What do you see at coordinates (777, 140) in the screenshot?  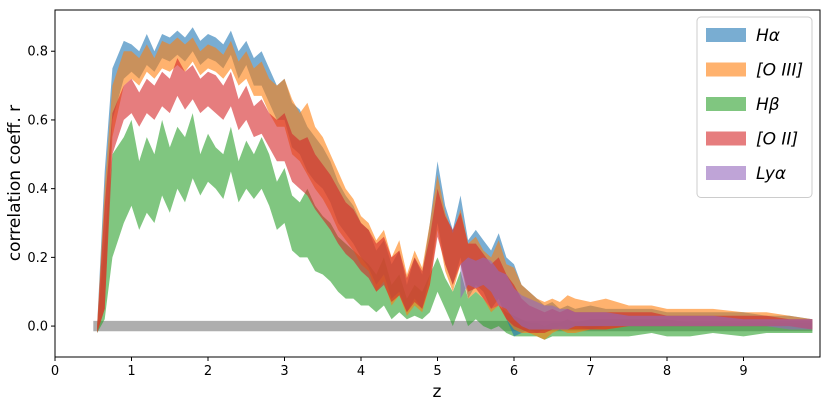 I see `legend-label: [O II]` at bounding box center [777, 140].